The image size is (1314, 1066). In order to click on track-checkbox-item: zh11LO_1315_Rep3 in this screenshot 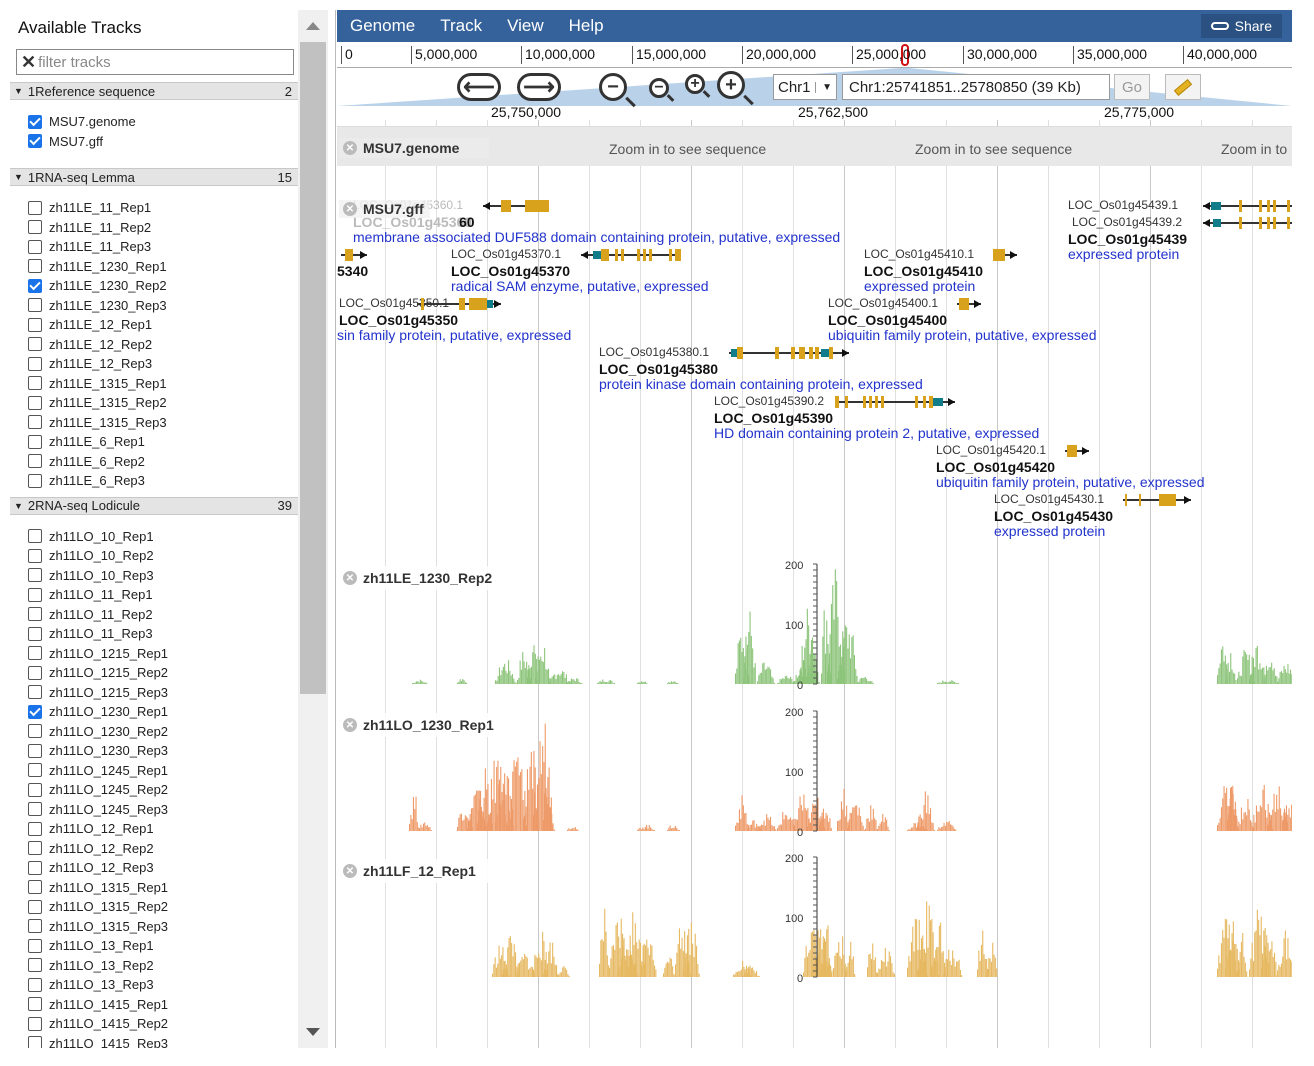, I will do `click(98, 926)`.